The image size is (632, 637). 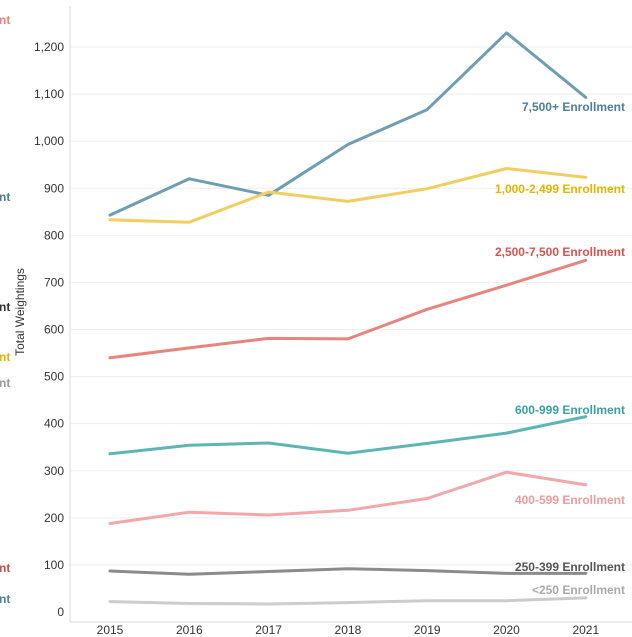 What do you see at coordinates (268, 630) in the screenshot?
I see `x-tick-label: 2017` at bounding box center [268, 630].